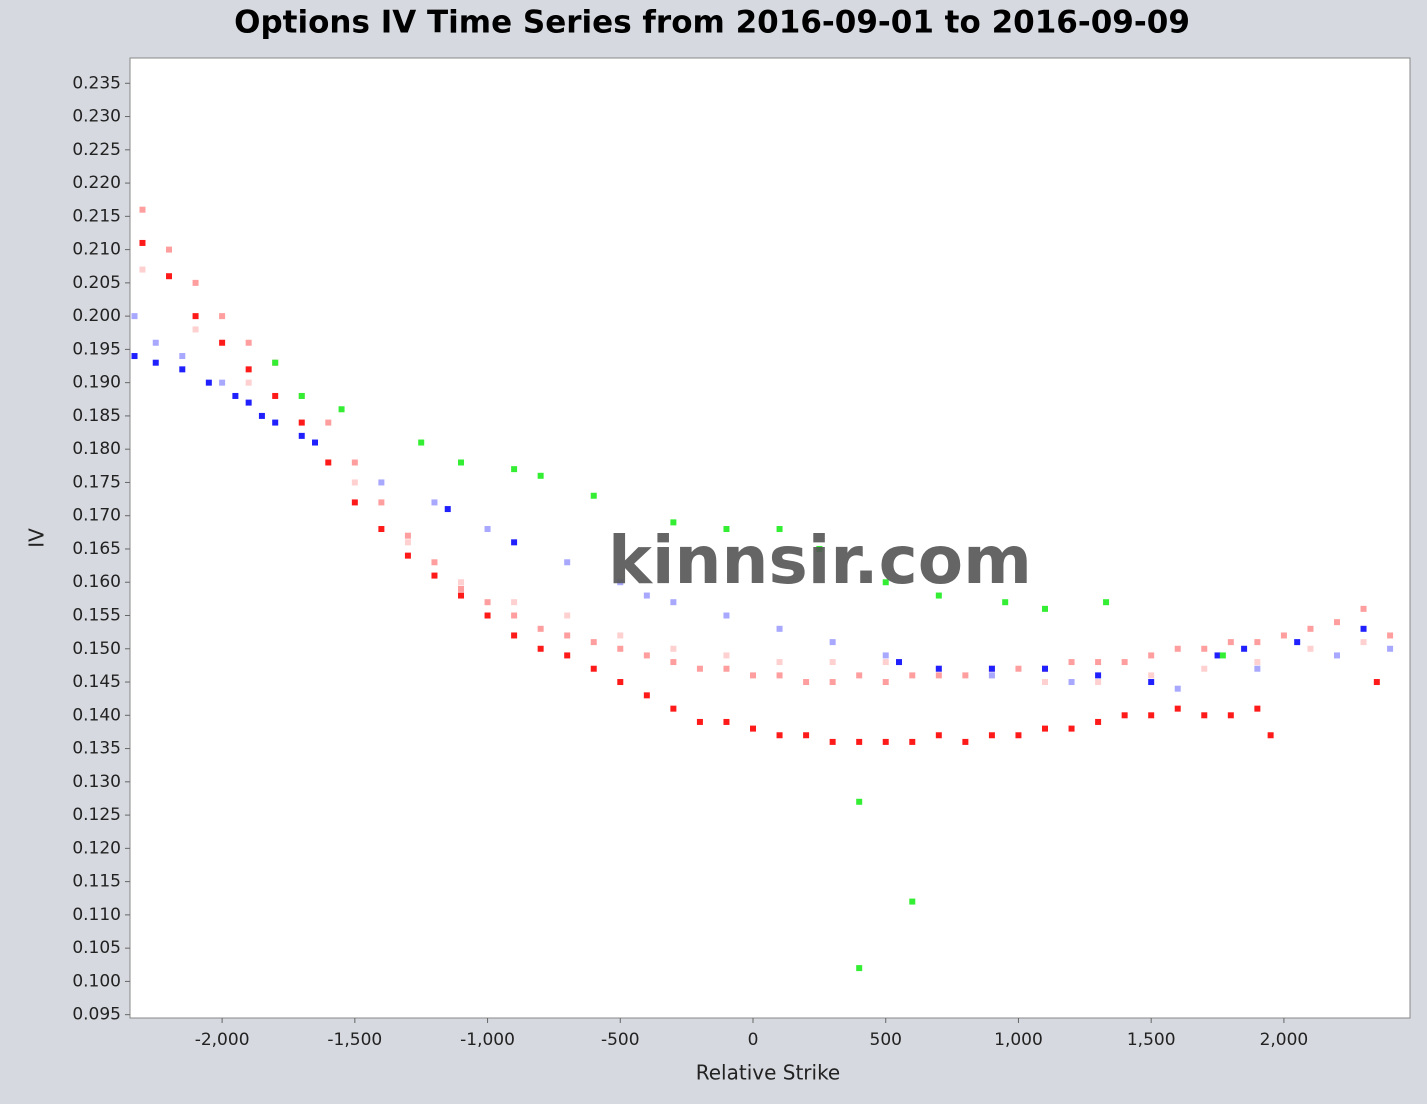 The height and width of the screenshot is (1104, 1427). Describe the element at coordinates (820, 560) in the screenshot. I see `watermark: kinnsir.com` at that location.